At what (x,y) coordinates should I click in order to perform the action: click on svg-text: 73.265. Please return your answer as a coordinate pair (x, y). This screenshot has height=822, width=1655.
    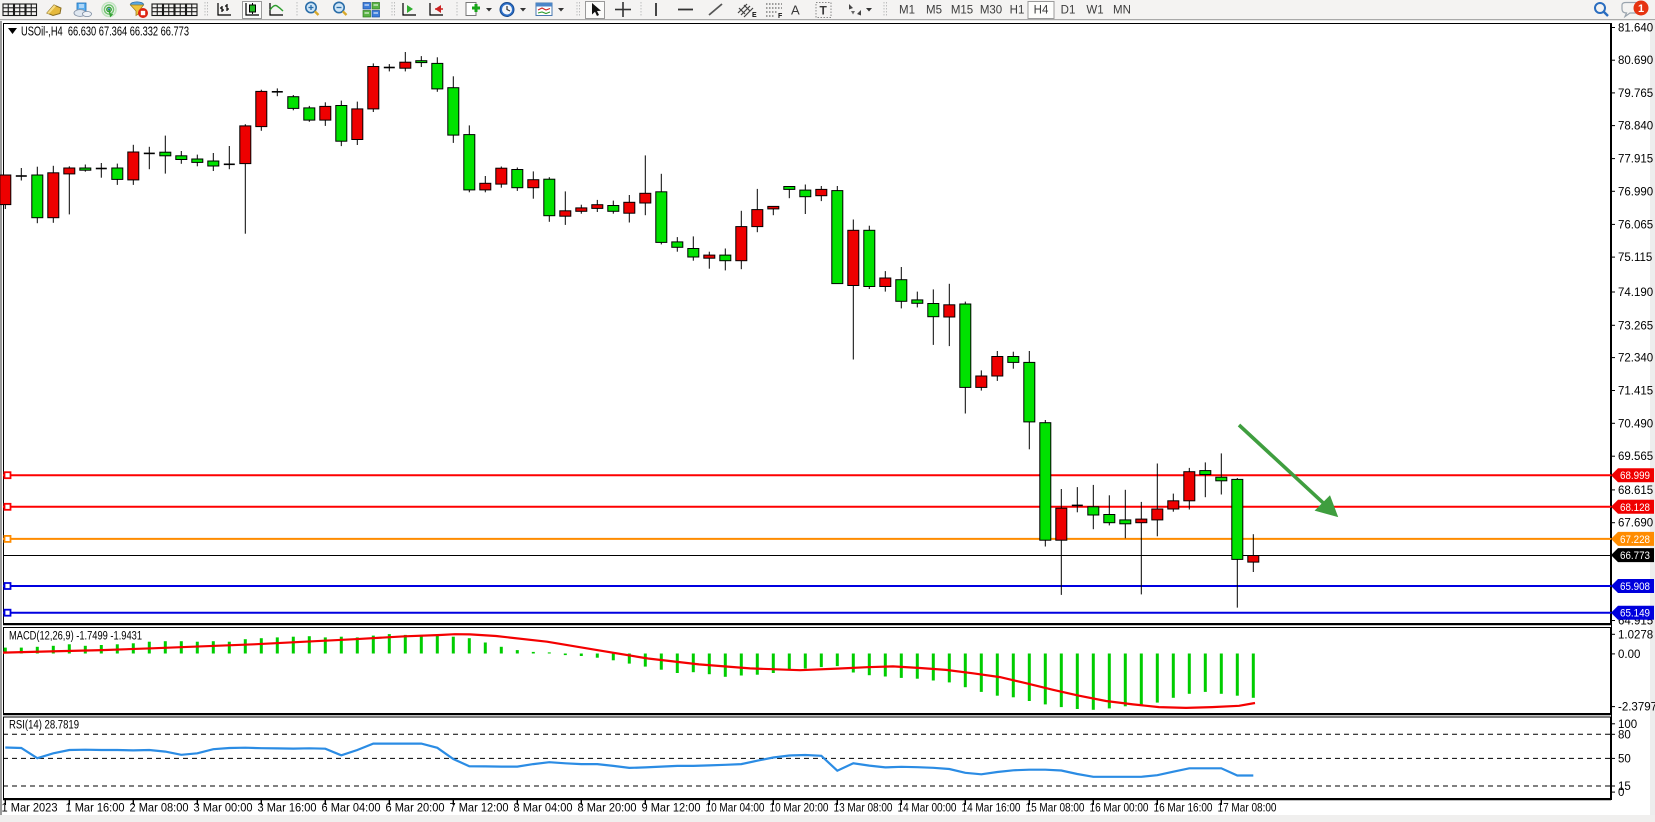
    Looking at the image, I should click on (1635, 326).